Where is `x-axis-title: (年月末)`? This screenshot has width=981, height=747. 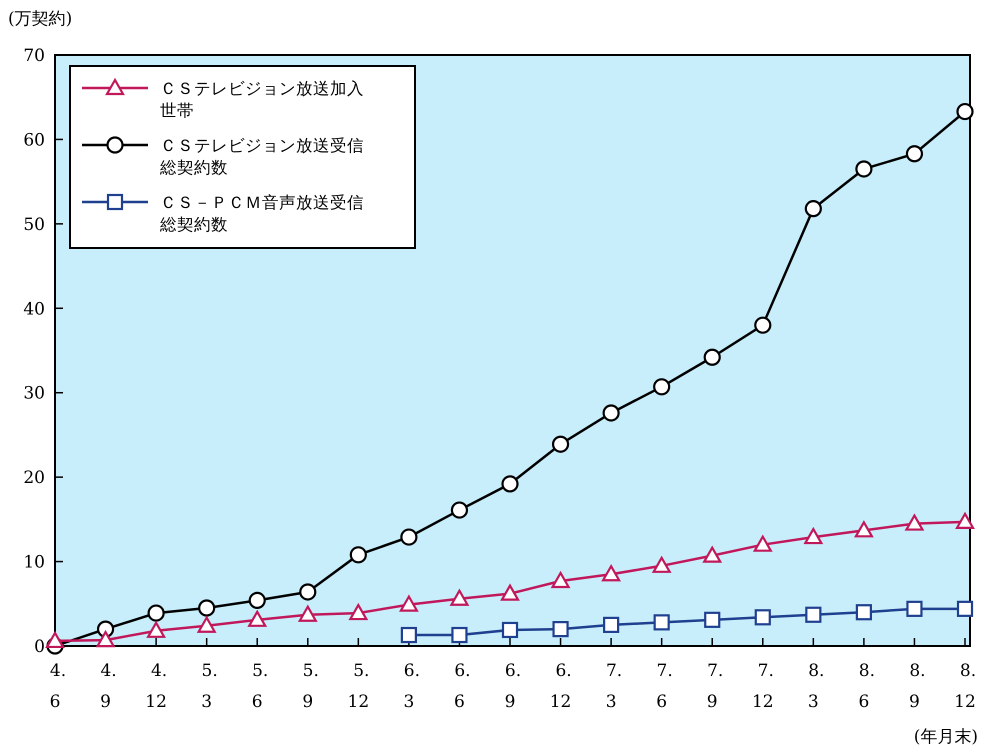
x-axis-title: (年月末) is located at coordinates (946, 737).